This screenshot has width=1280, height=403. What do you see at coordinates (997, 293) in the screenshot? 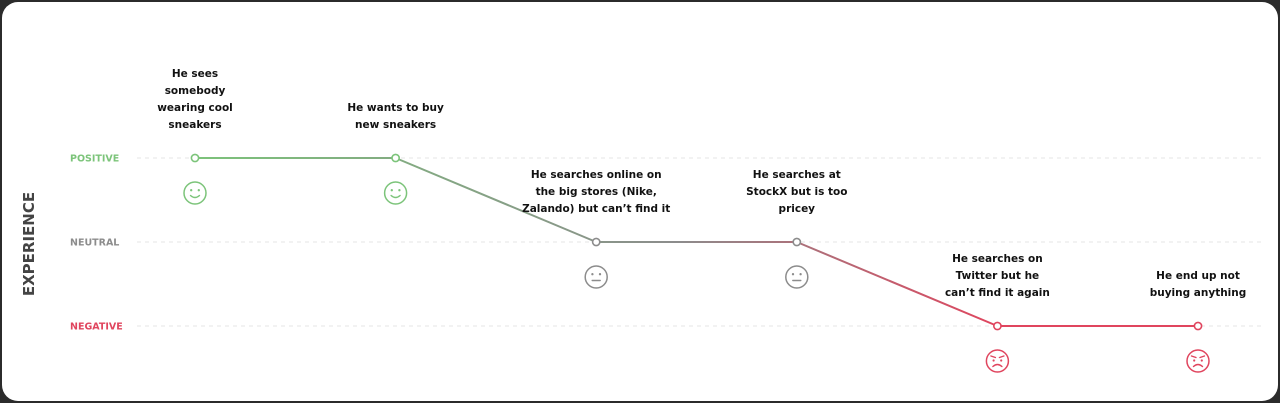
I see `step-5-label-line: can’t find it again` at bounding box center [997, 293].